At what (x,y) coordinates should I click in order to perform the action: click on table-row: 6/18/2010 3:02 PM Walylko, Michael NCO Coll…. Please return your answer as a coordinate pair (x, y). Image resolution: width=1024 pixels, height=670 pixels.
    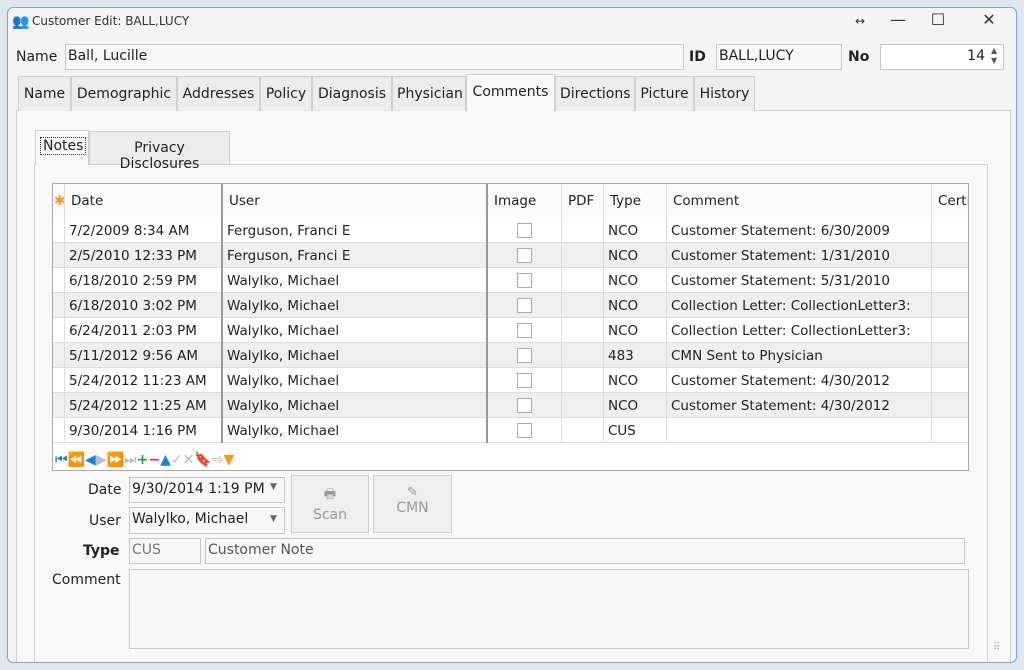
    Looking at the image, I should click on (510, 305).